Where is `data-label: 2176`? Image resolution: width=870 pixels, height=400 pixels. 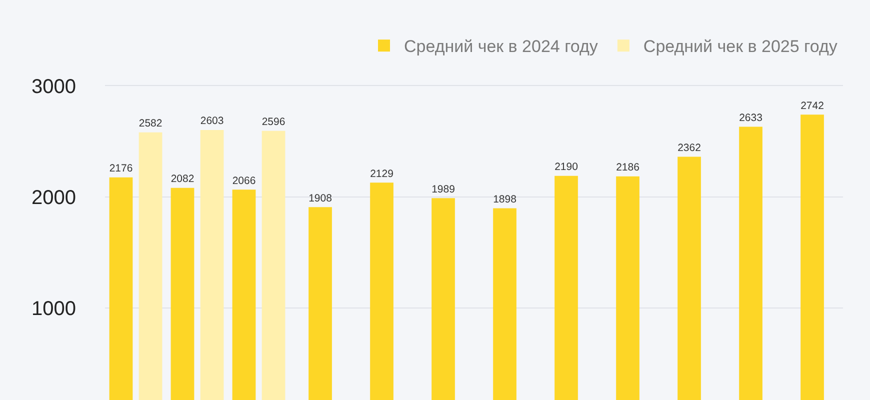
data-label: 2176 is located at coordinates (121, 169).